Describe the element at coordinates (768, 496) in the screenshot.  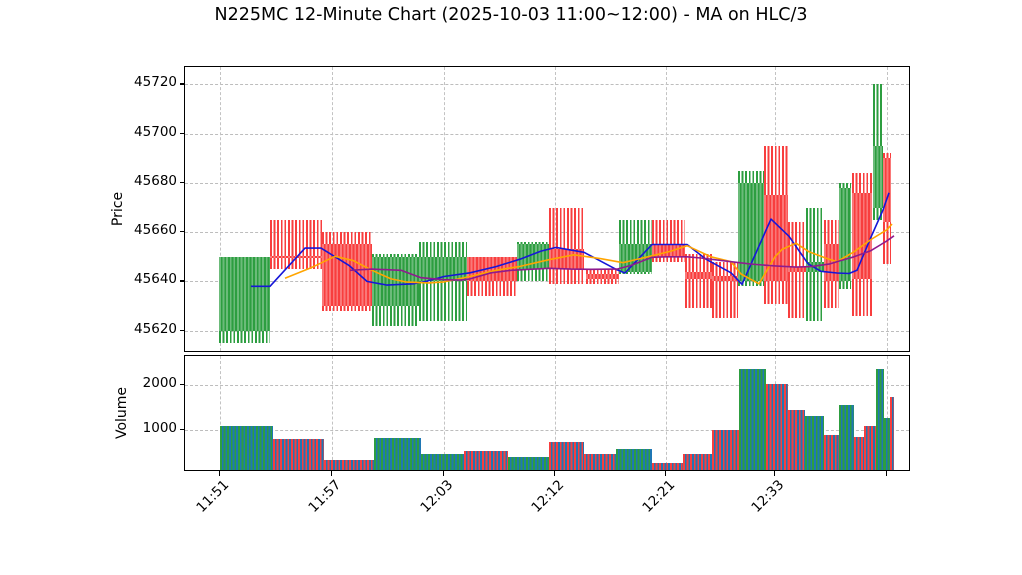
I see `time-tick-label: 12:33` at that location.